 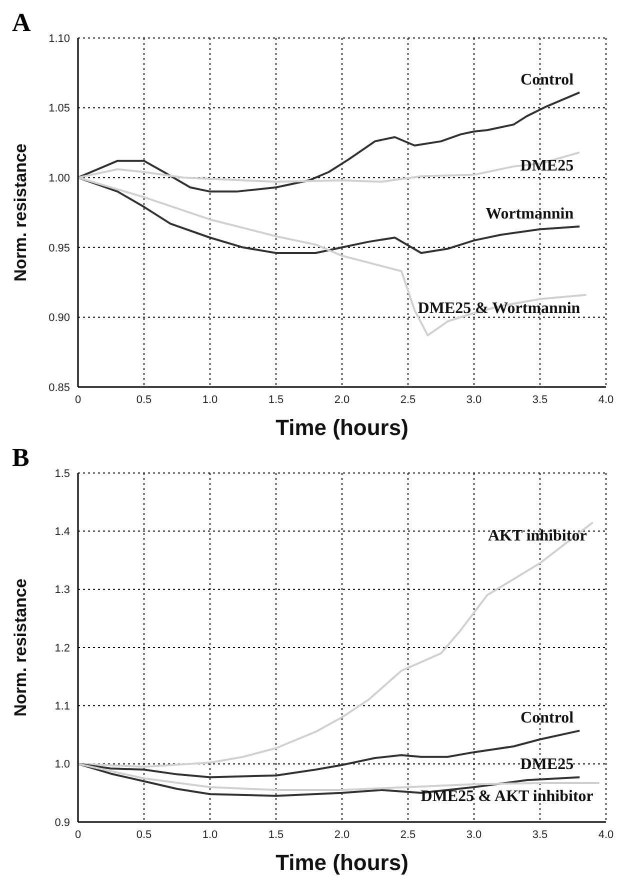 What do you see at coordinates (59, 178) in the screenshot?
I see `y-tick-label: 1.00` at bounding box center [59, 178].